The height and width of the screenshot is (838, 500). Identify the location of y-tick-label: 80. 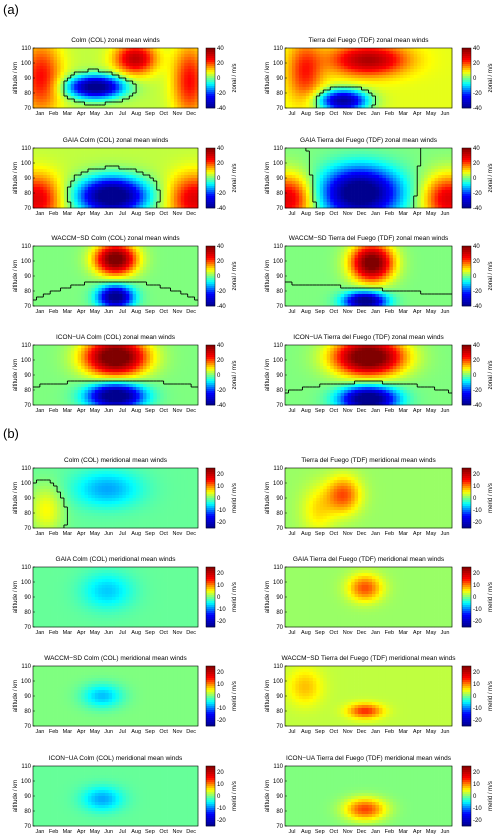
(27, 94).